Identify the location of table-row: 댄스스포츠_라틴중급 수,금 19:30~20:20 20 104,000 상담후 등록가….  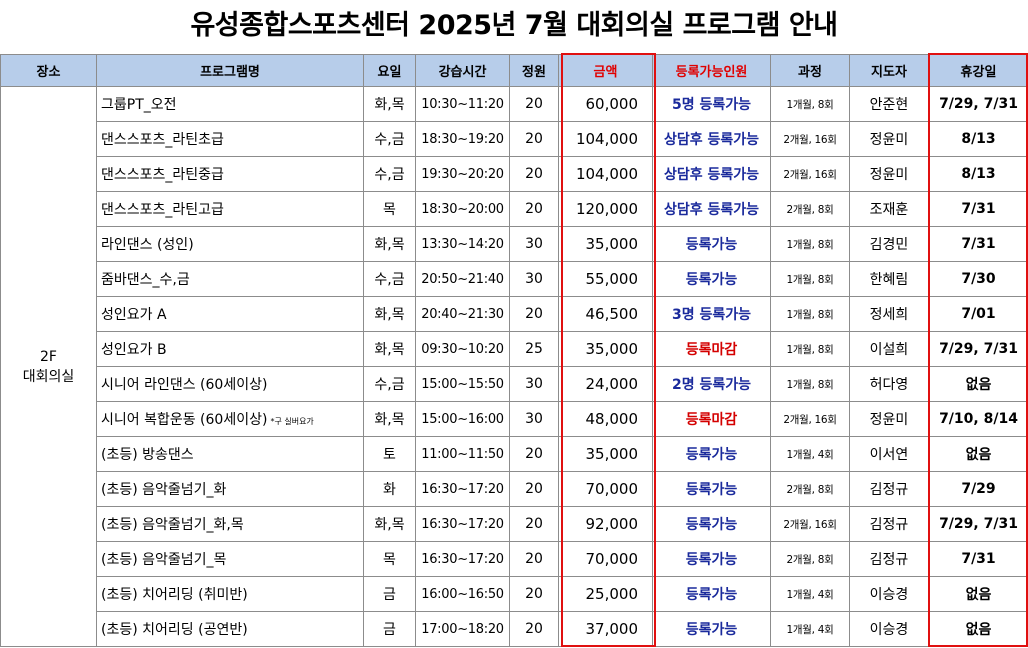
(514, 174).